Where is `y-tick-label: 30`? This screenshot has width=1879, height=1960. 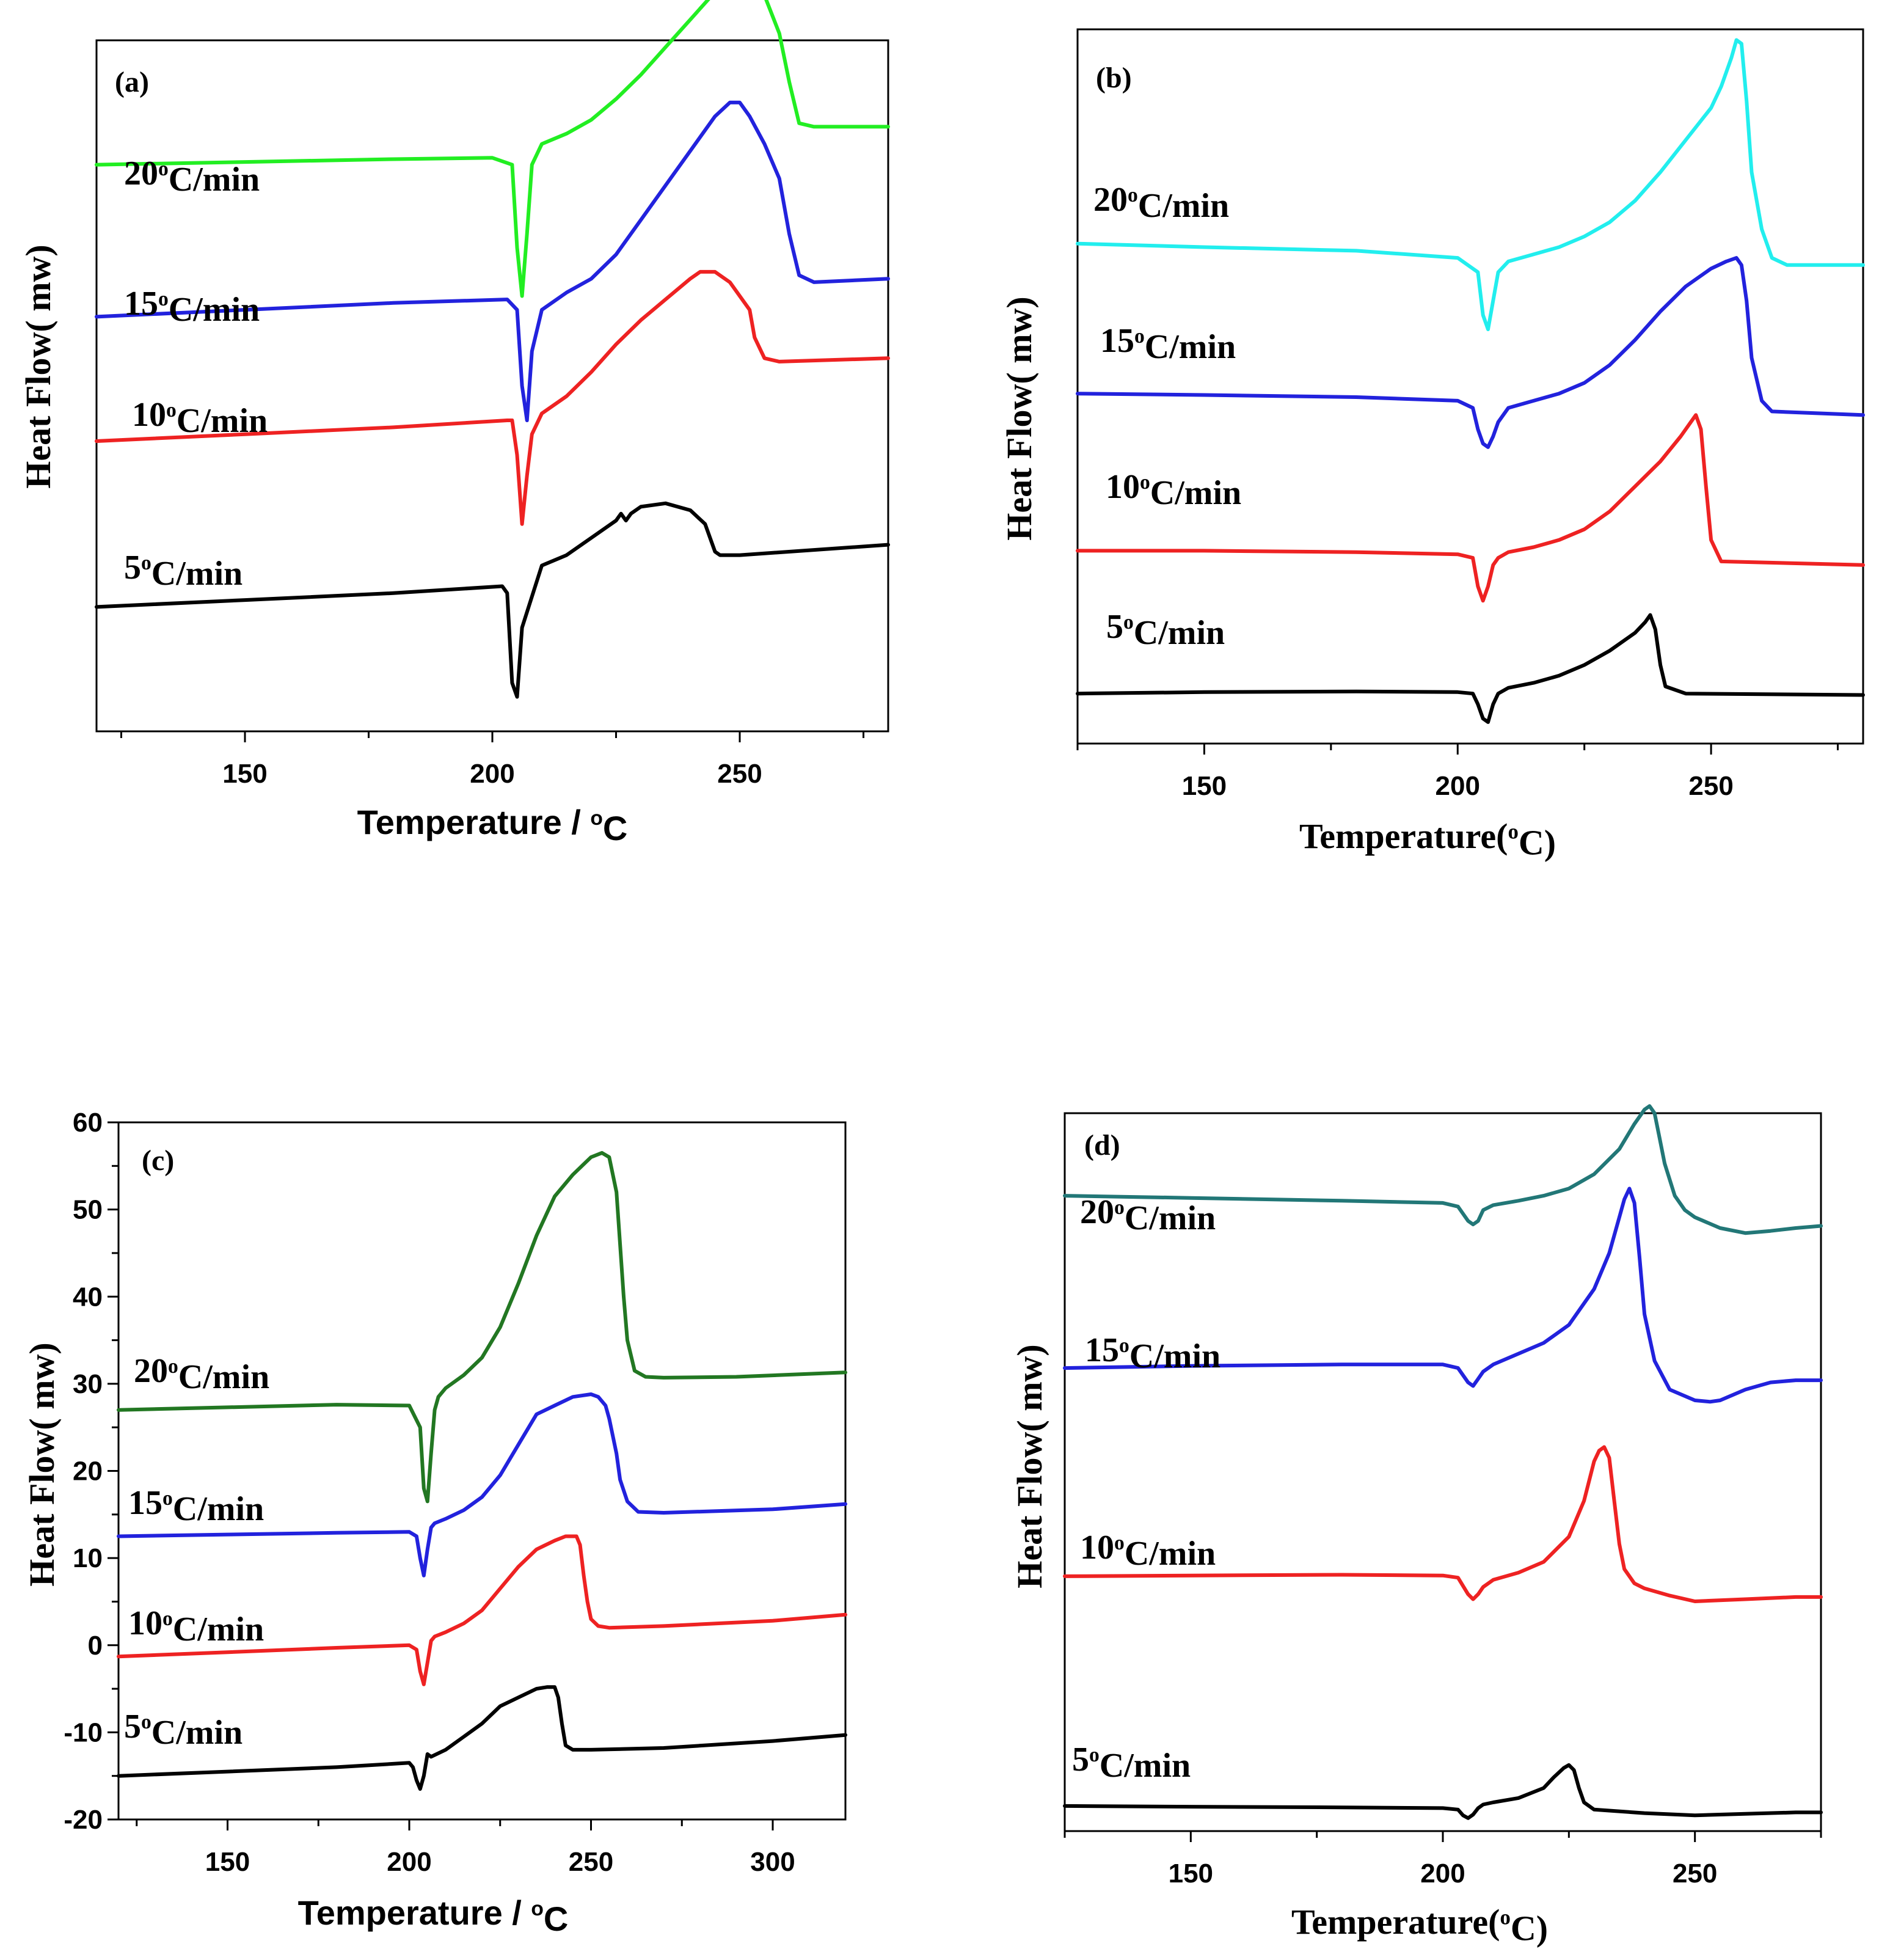
y-tick-label: 30 is located at coordinates (88, 1384).